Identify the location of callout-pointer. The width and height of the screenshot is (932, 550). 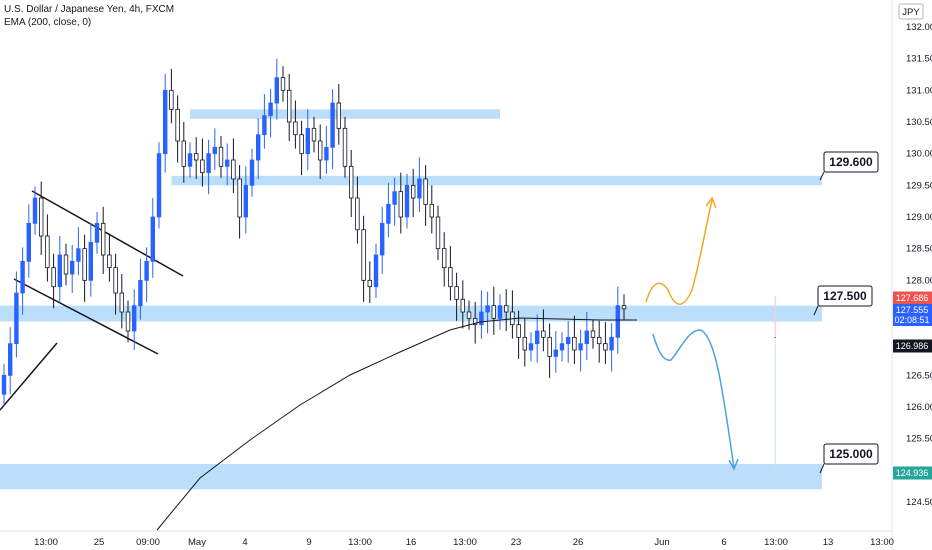
(816, 310).